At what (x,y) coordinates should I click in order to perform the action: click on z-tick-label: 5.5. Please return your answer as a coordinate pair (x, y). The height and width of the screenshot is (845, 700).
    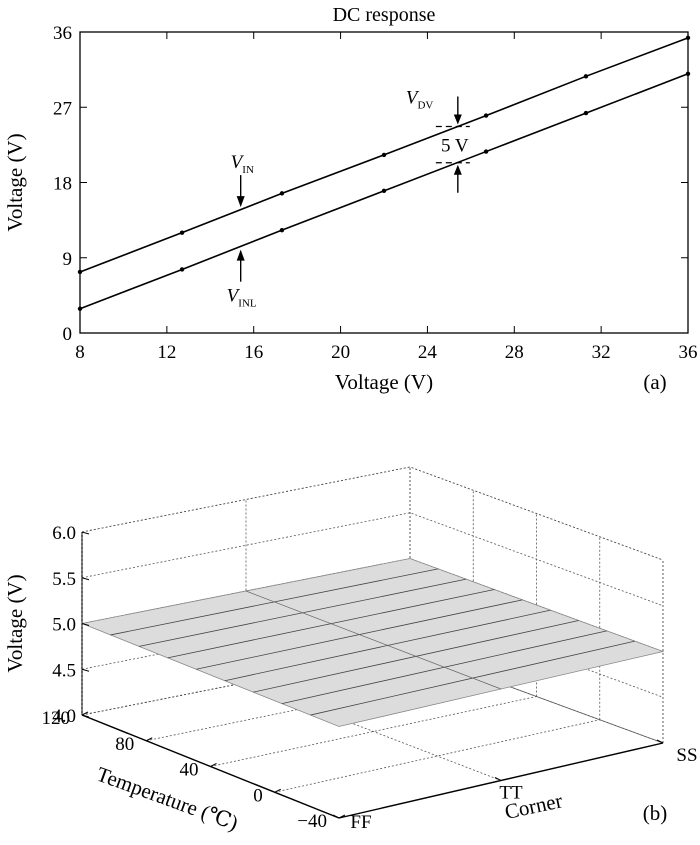
    Looking at the image, I should click on (64, 579).